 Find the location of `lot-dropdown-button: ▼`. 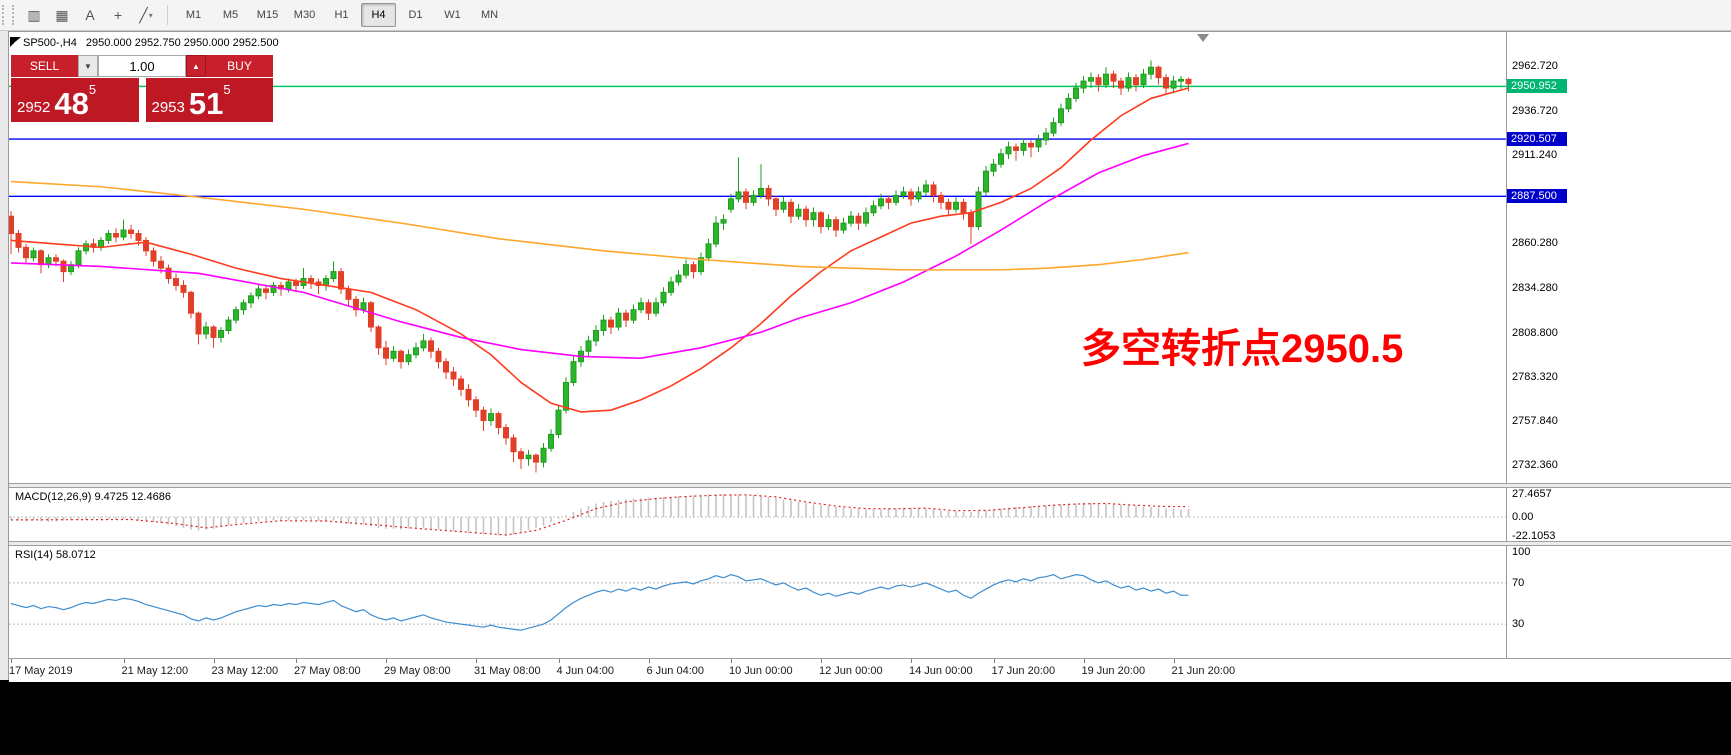

lot-dropdown-button: ▼ is located at coordinates (88, 66).